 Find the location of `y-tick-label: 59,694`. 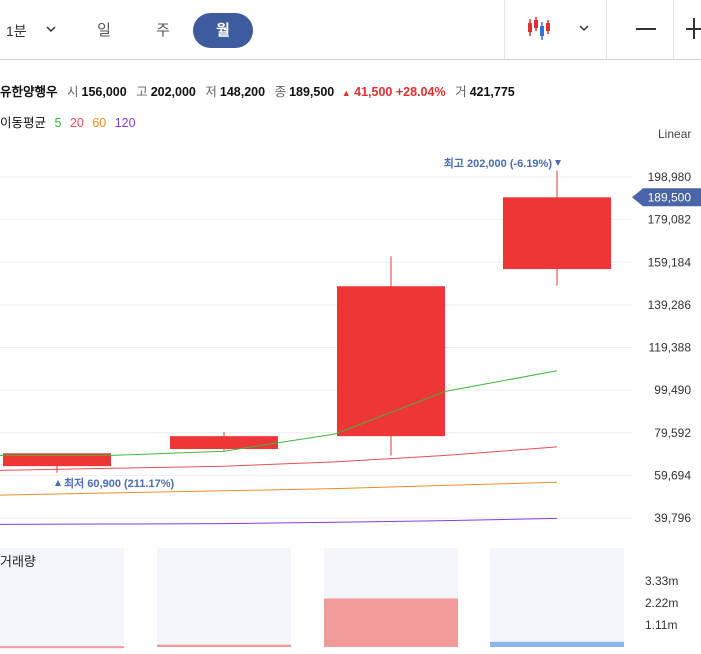

y-tick-label: 59,694 is located at coordinates (672, 475).